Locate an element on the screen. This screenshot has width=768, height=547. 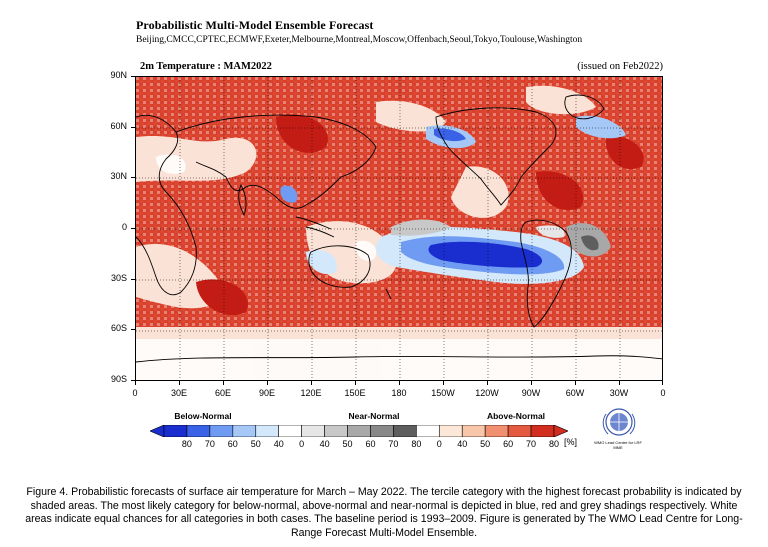
lon-label-90e: 90E is located at coordinates (266, 393).